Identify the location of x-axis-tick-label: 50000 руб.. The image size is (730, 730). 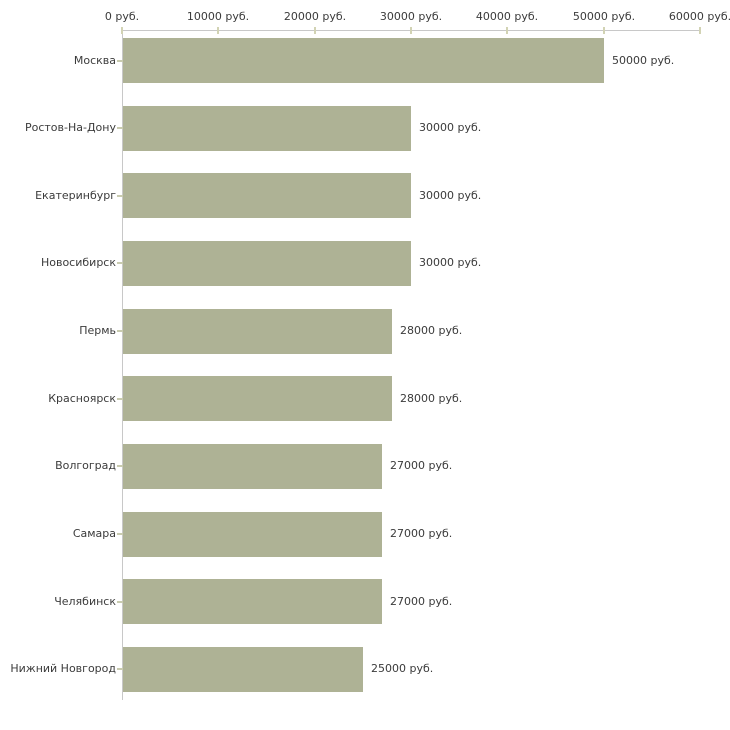
(604, 16).